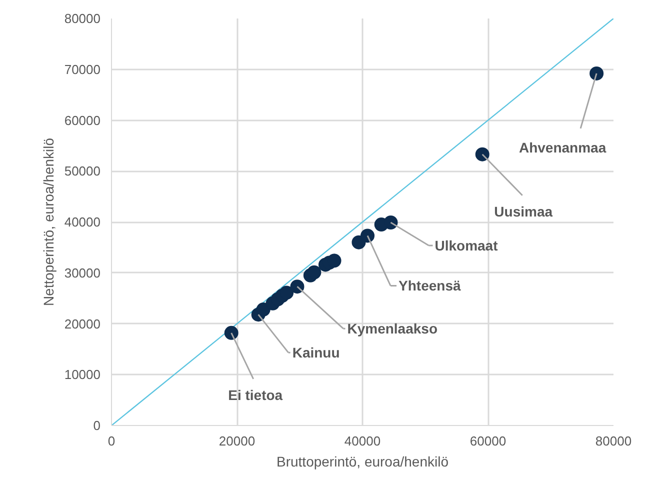 Image resolution: width=661 pixels, height=482 pixels. Describe the element at coordinates (562, 147) in the screenshot. I see `annotation: Ahvenanmaa` at that location.